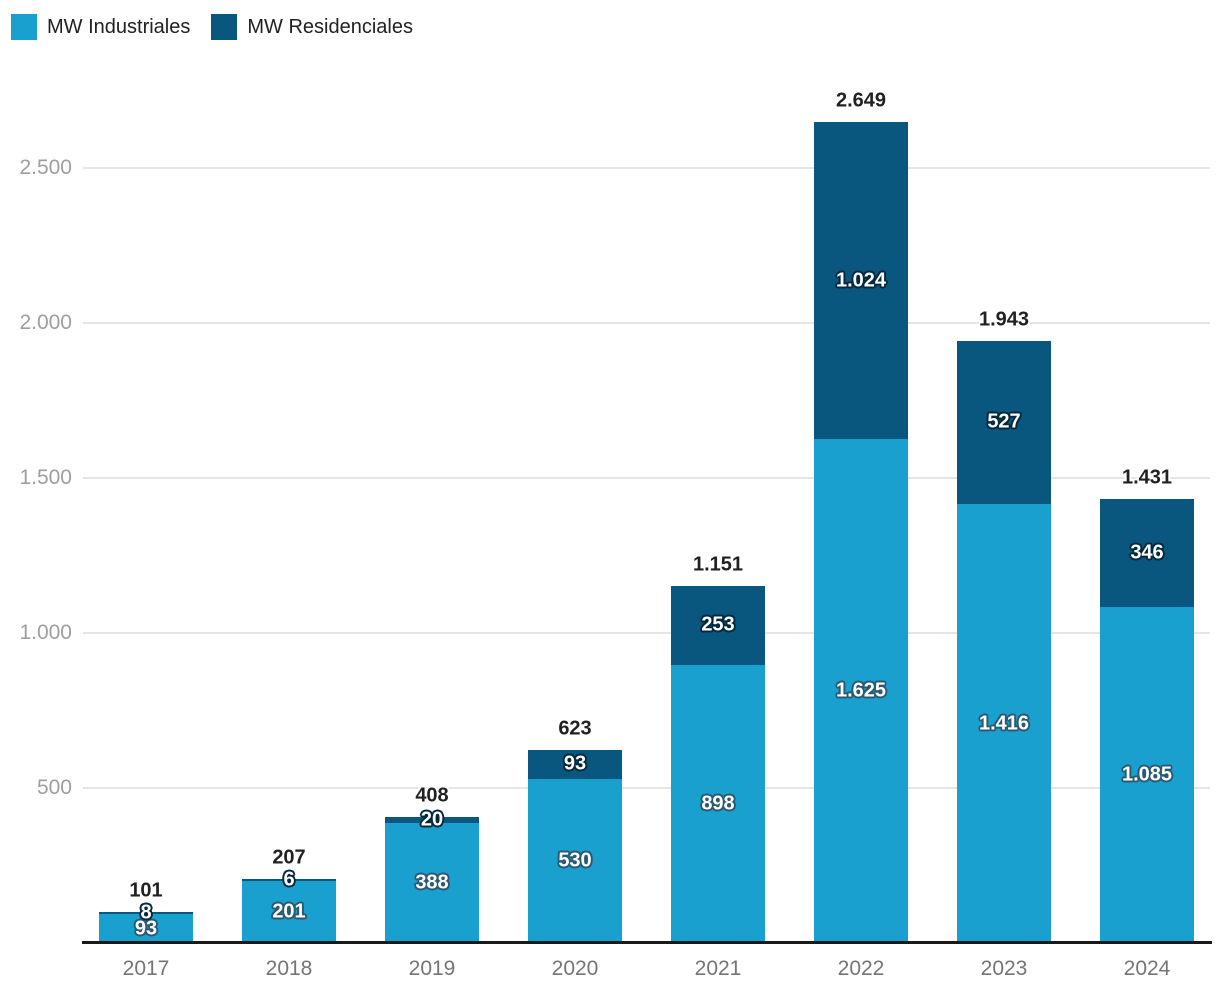  Describe the element at coordinates (861, 100) in the screenshot. I see `bar-total-label: 2.649` at that location.